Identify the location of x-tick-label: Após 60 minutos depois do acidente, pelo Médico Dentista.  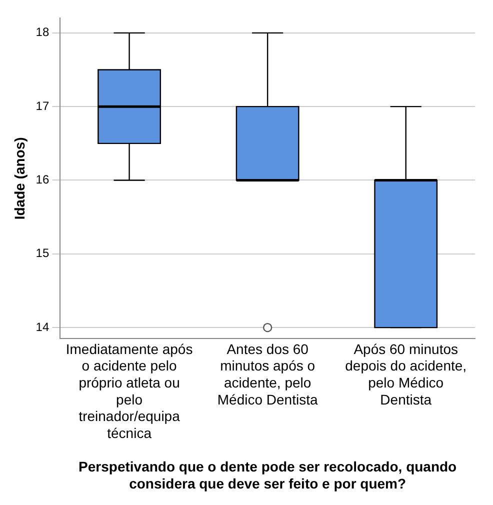
(406, 374).